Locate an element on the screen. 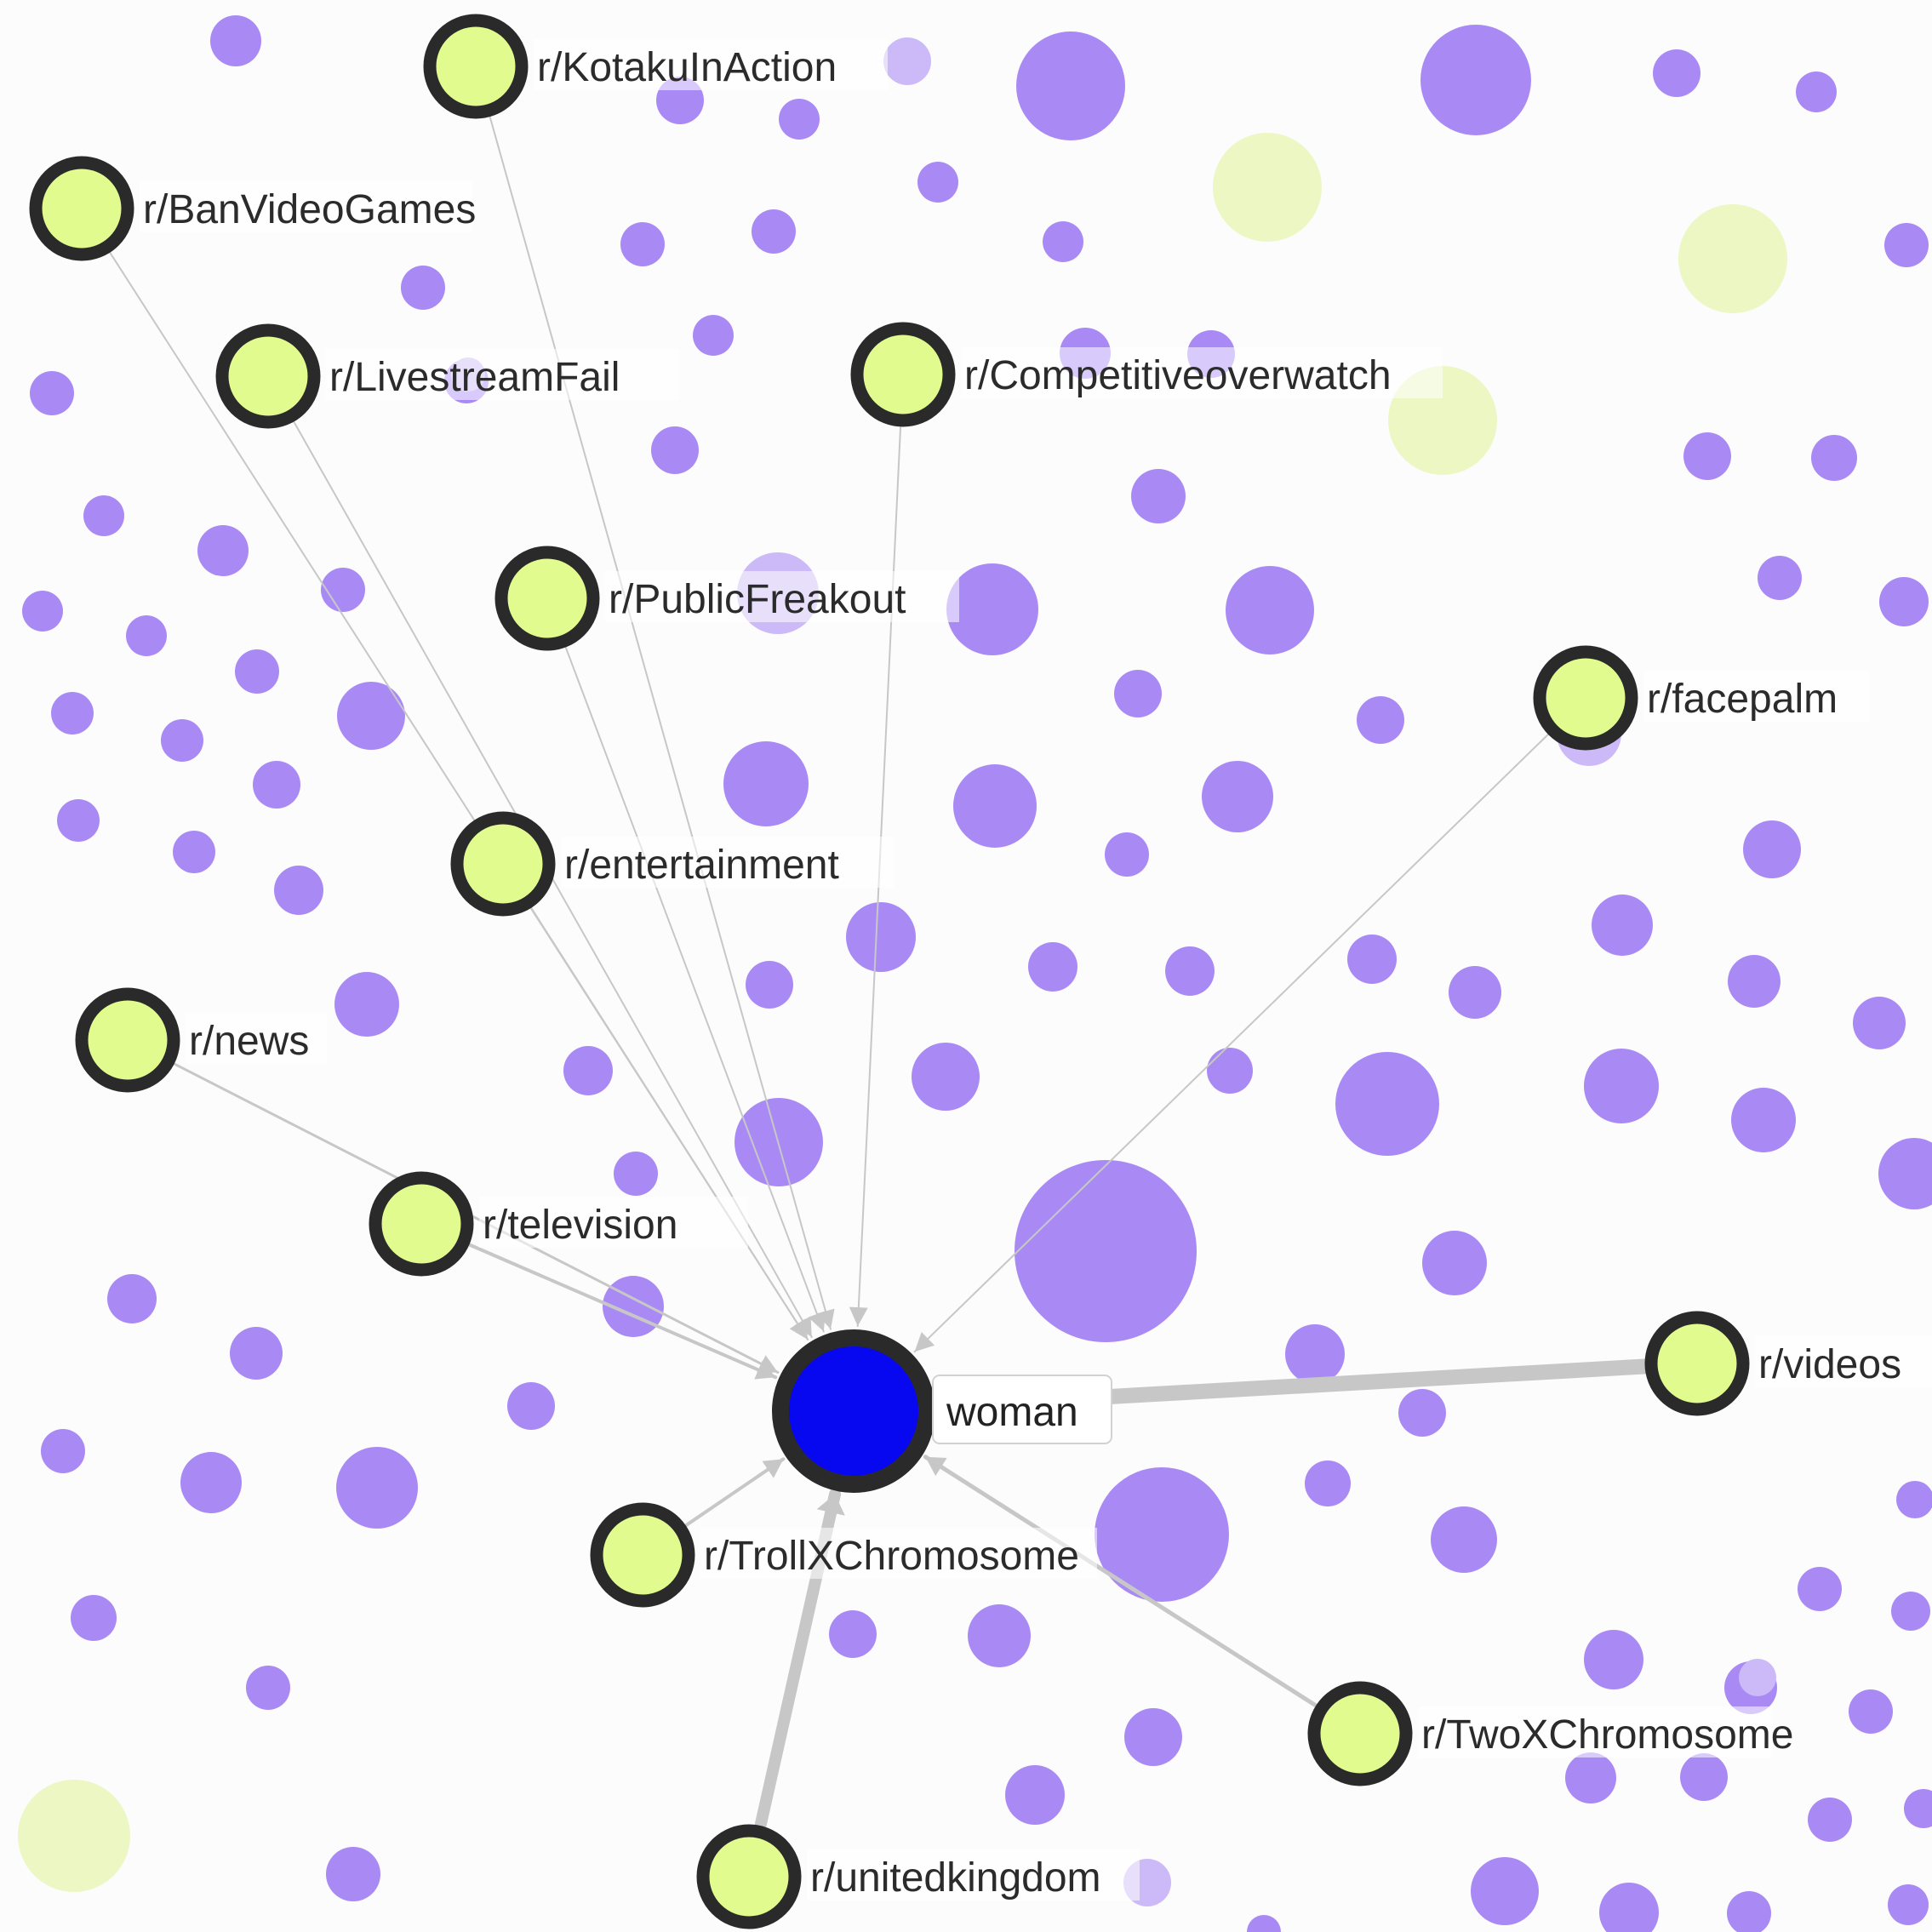  subreddit-node-competitiveoverwatch: r/Competitiveoverwatch is located at coordinates (1146, 375).